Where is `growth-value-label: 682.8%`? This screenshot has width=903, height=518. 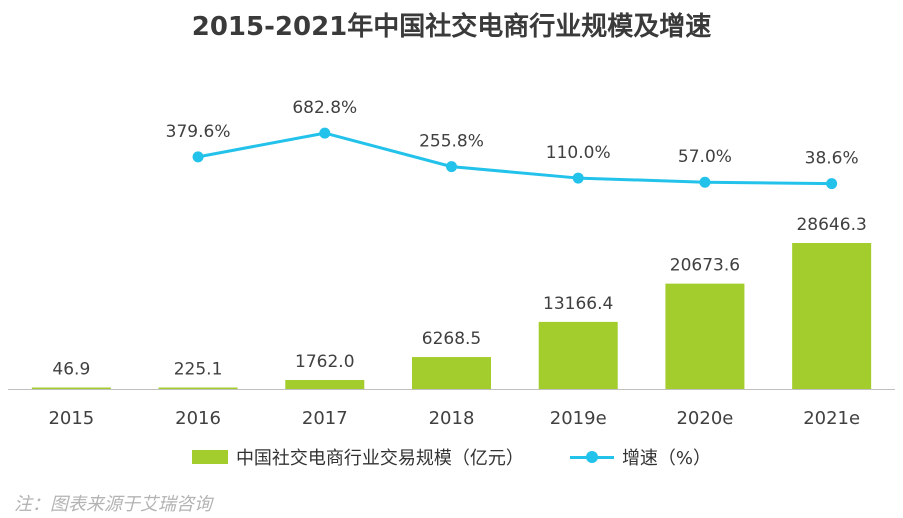 growth-value-label: 682.8% is located at coordinates (324, 108).